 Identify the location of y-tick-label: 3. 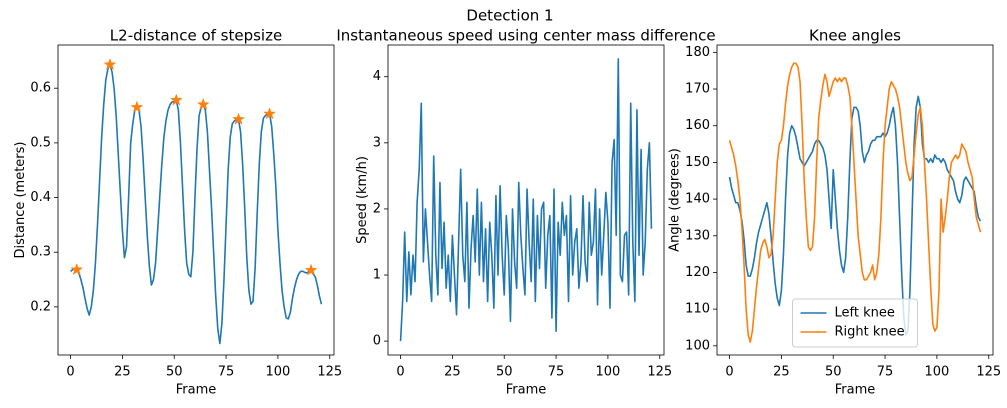
(377, 142).